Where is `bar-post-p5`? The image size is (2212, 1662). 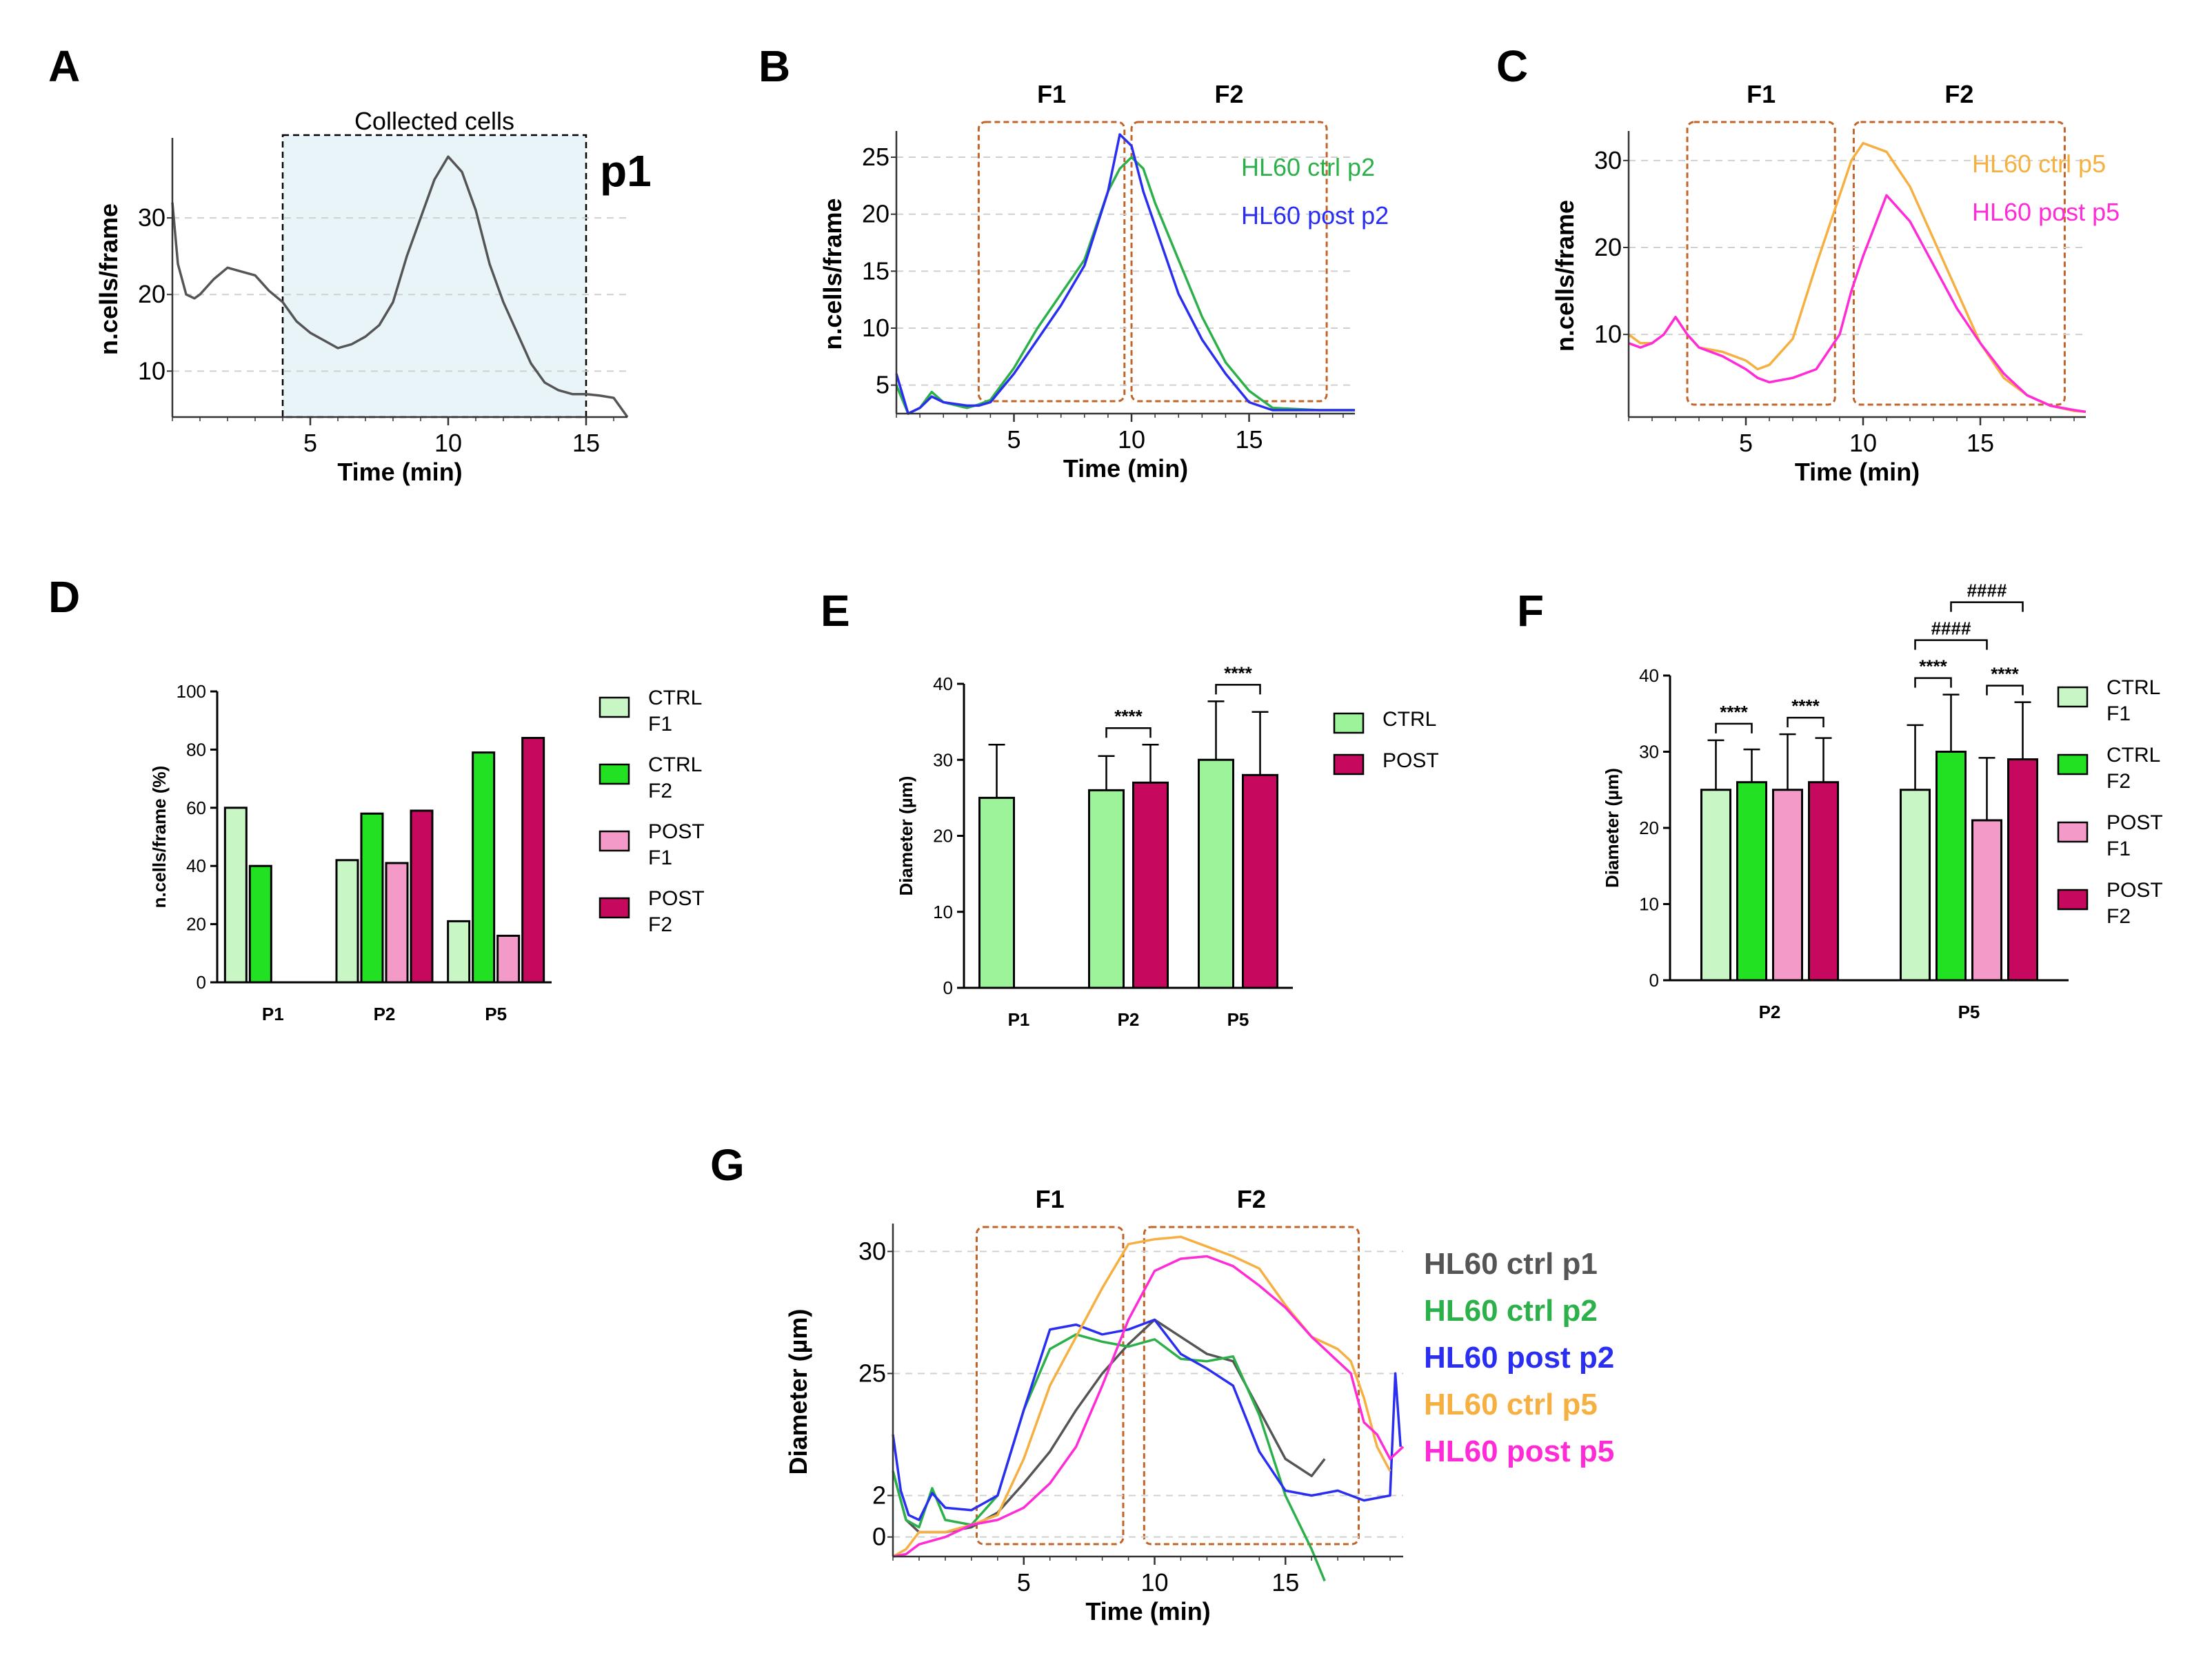 bar-post-p5 is located at coordinates (1260, 881).